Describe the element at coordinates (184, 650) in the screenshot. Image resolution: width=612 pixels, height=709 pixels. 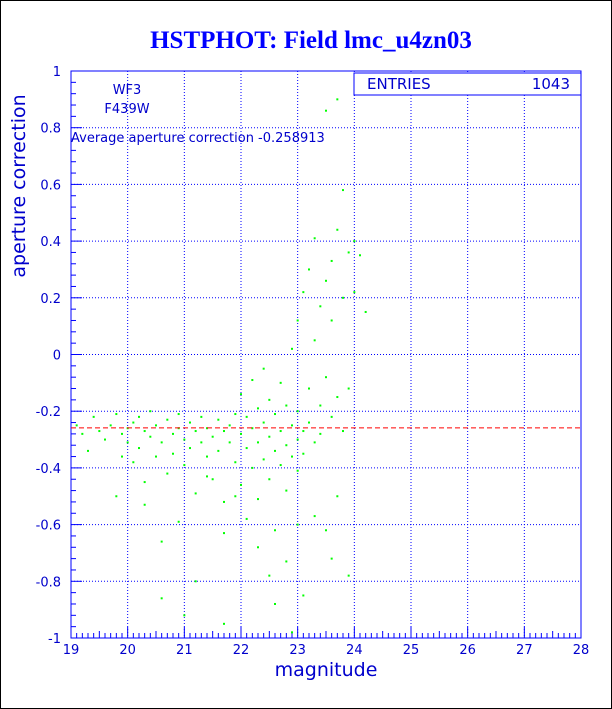
I see `x-tick-label: 21` at that location.